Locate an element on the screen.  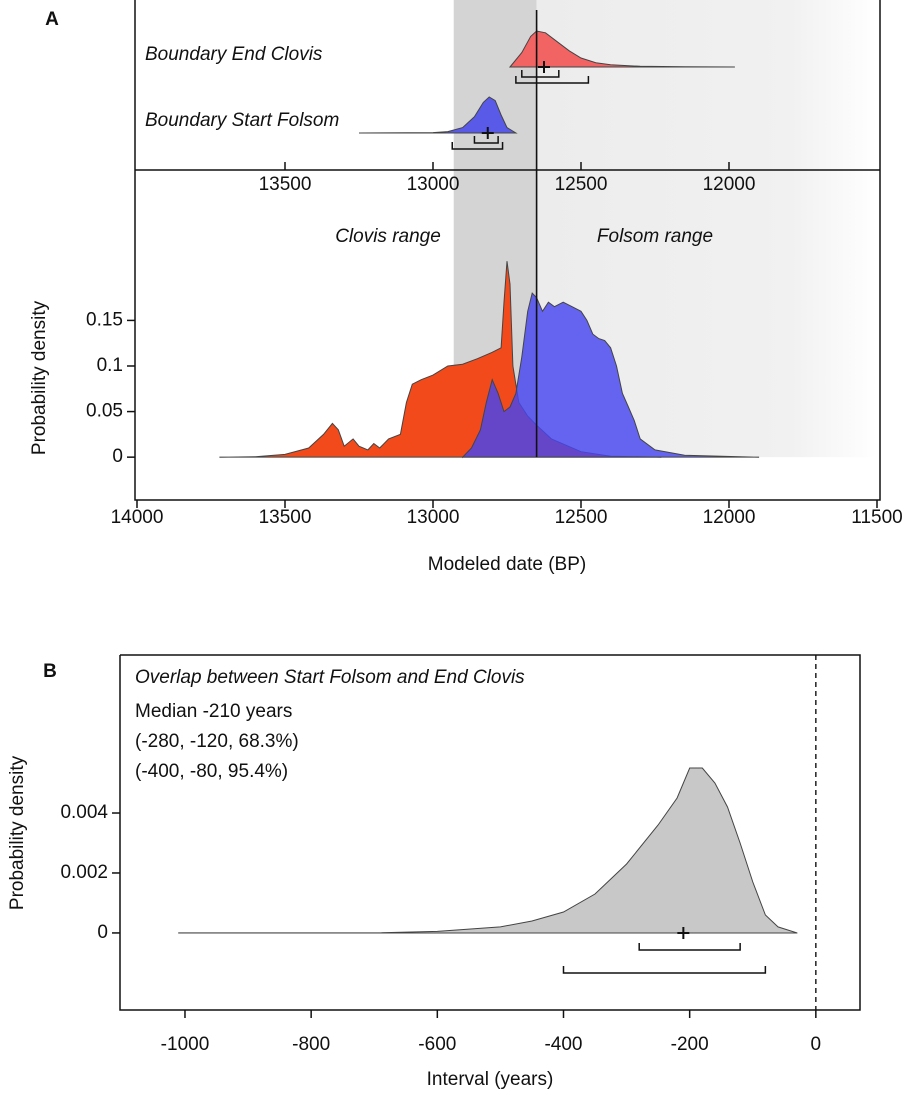
x-tick-label: 12500 is located at coordinates (581, 517).